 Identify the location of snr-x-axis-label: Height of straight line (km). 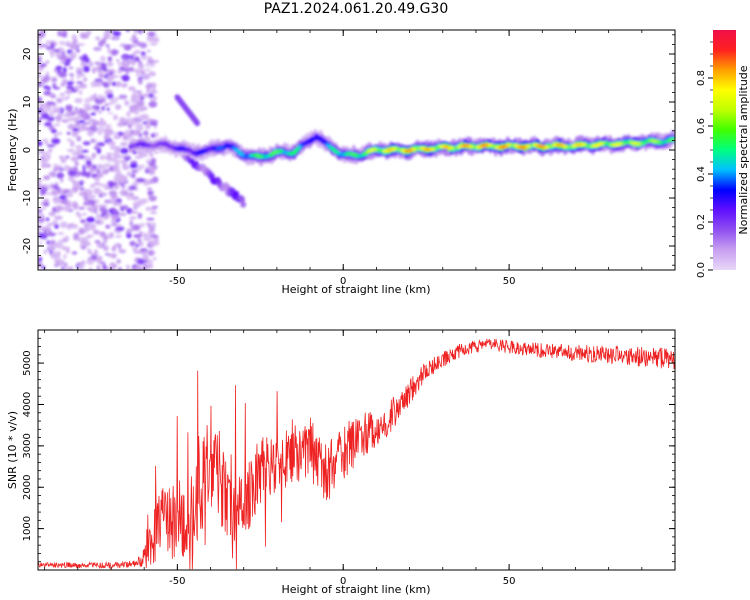
(355, 589).